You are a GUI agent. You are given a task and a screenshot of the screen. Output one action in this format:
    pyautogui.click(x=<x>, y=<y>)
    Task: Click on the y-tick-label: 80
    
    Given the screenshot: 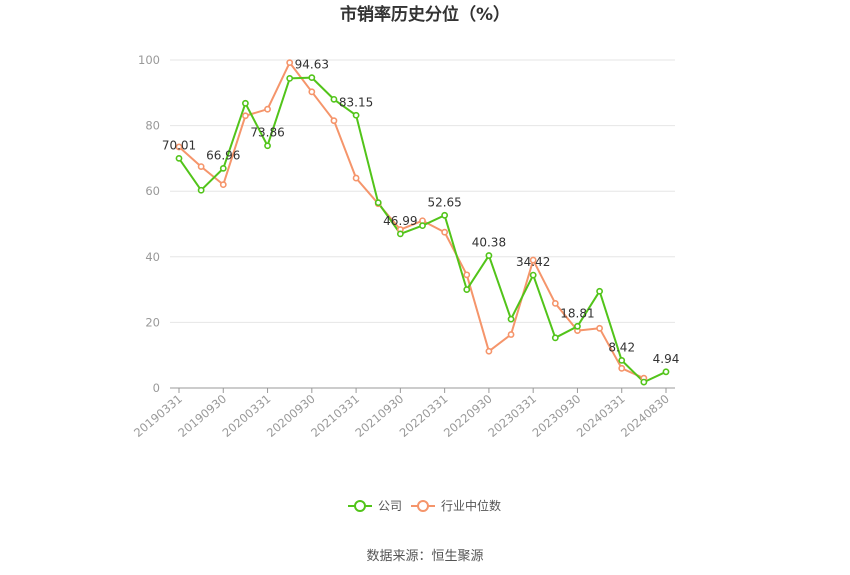 What is the action you would take?
    pyautogui.click(x=152, y=126)
    